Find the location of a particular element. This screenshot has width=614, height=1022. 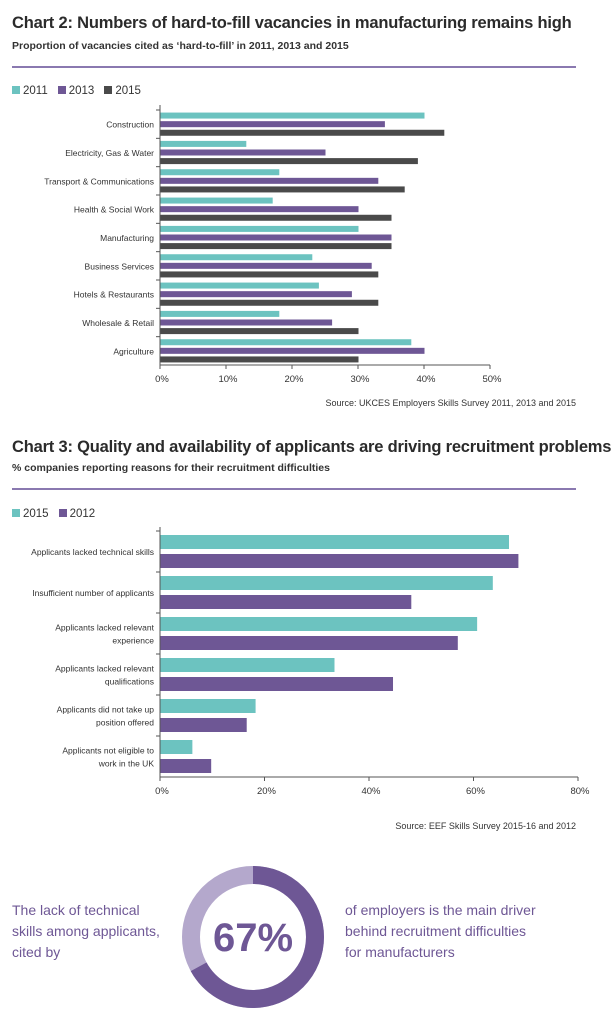

stat-right-line: behind recruitment difficulties is located at coordinates (436, 931).